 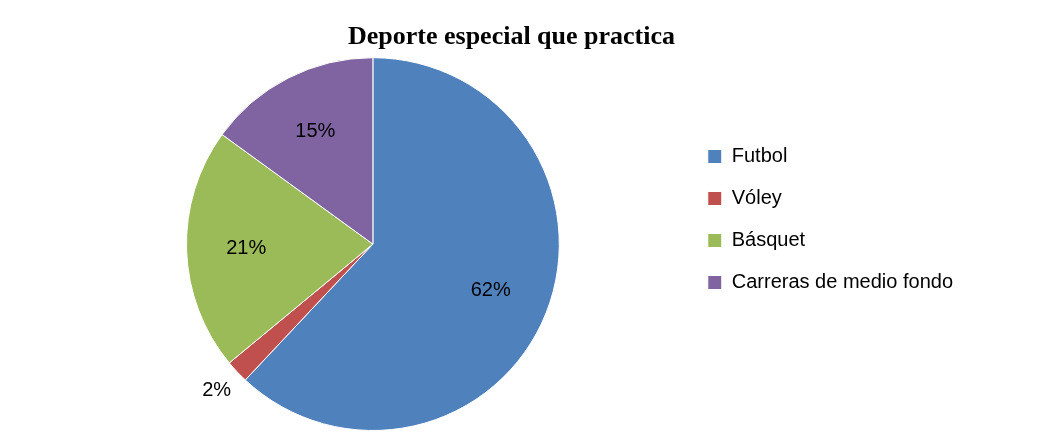 I want to click on legend-label: Básquet, so click(x=768, y=239).